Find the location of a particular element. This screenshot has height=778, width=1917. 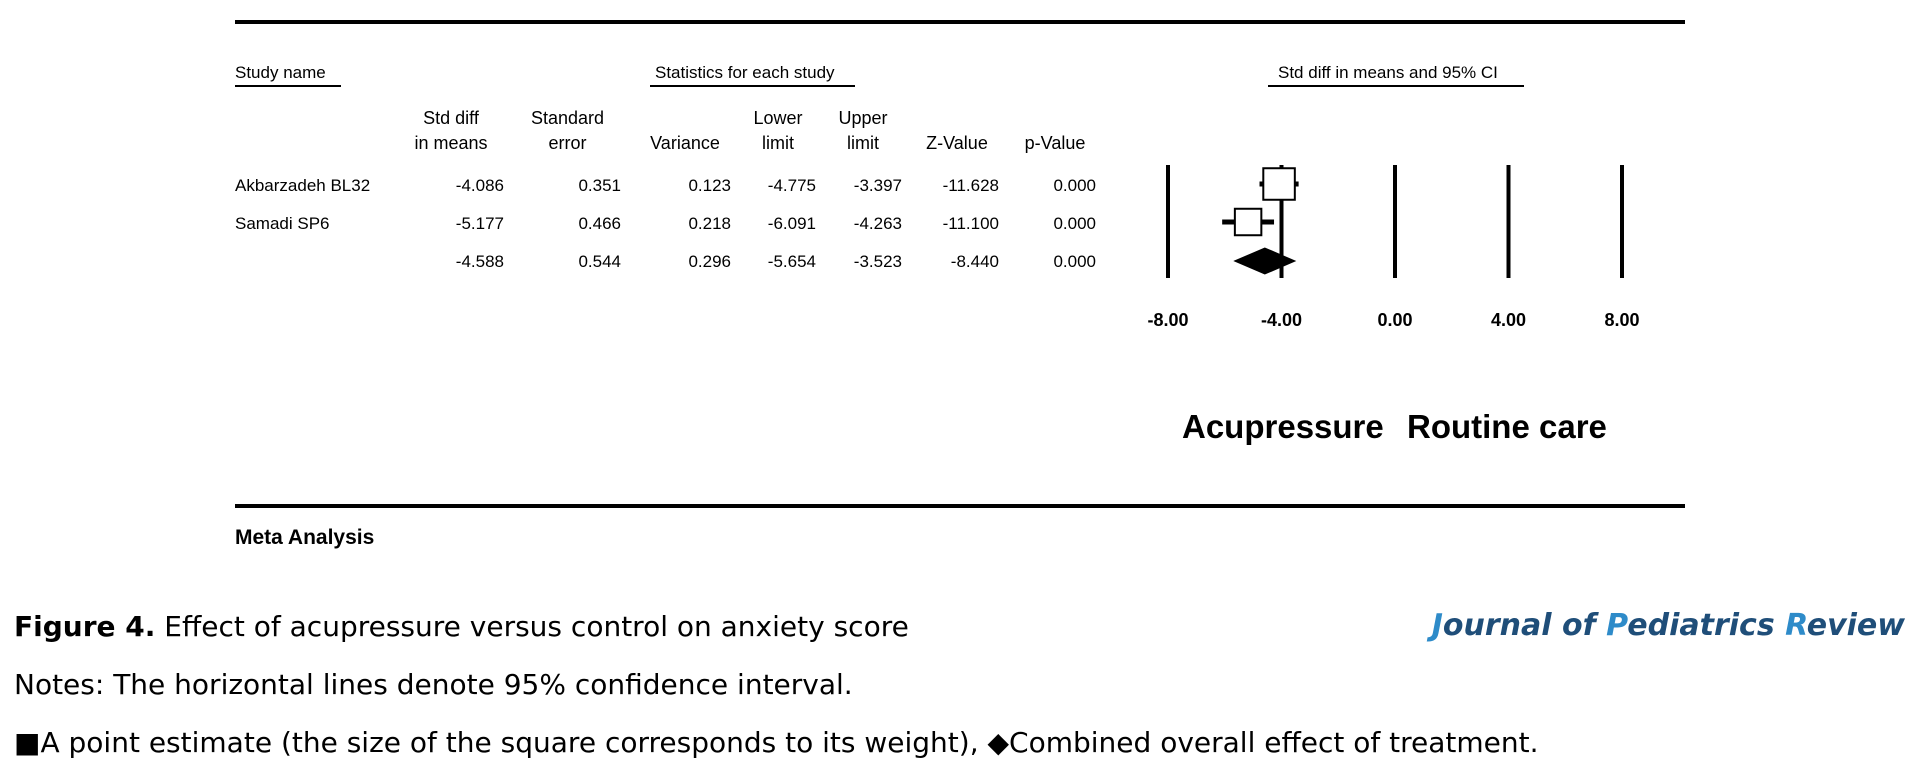

overall-effect-diamond is located at coordinates (1265, 261).